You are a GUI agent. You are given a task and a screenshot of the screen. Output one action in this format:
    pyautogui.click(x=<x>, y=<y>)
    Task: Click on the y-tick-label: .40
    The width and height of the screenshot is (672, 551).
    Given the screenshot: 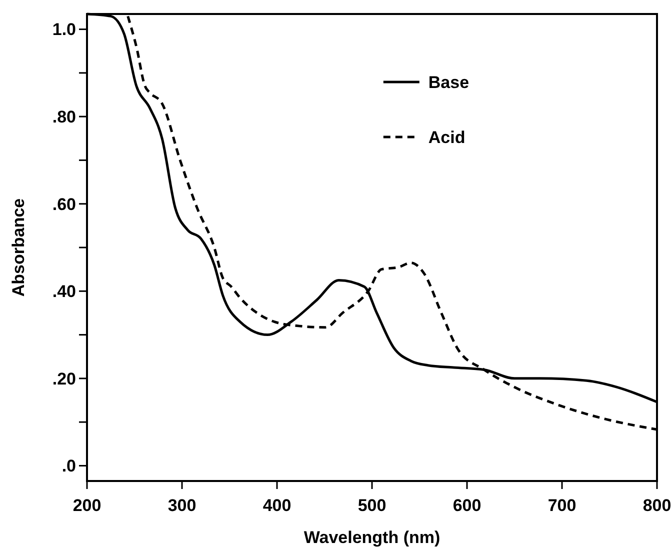 What is the action you would take?
    pyautogui.click(x=64, y=292)
    